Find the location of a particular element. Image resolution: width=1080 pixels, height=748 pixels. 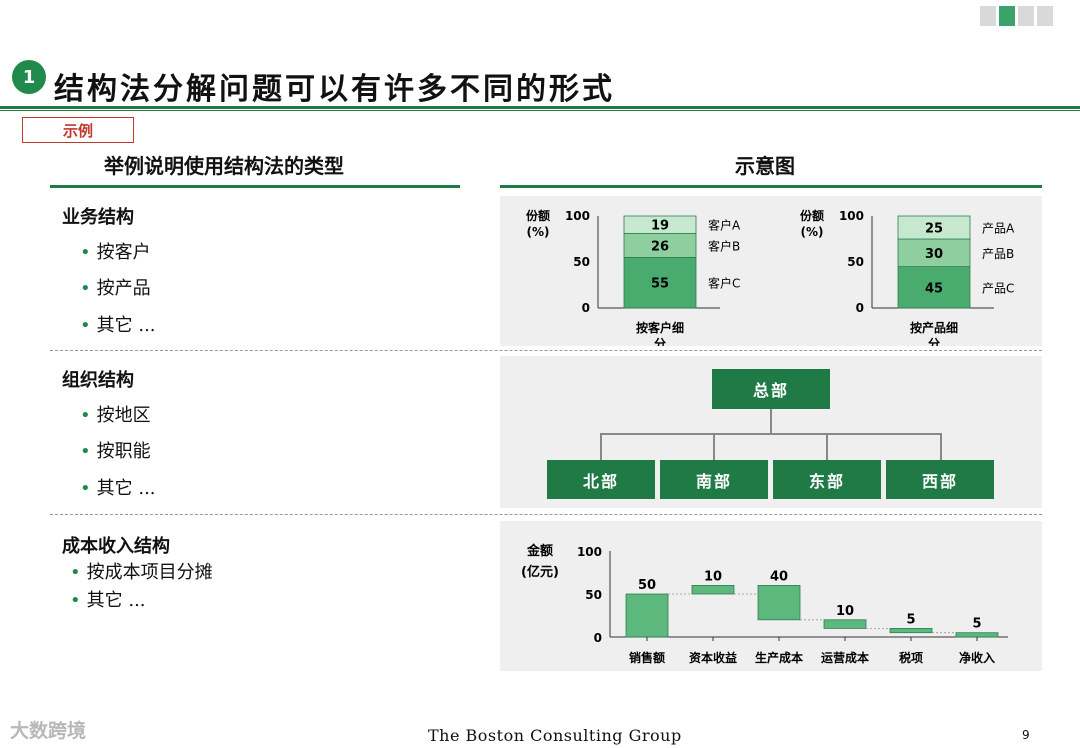

x-tick-label: 销售额 is located at coordinates (647, 657).